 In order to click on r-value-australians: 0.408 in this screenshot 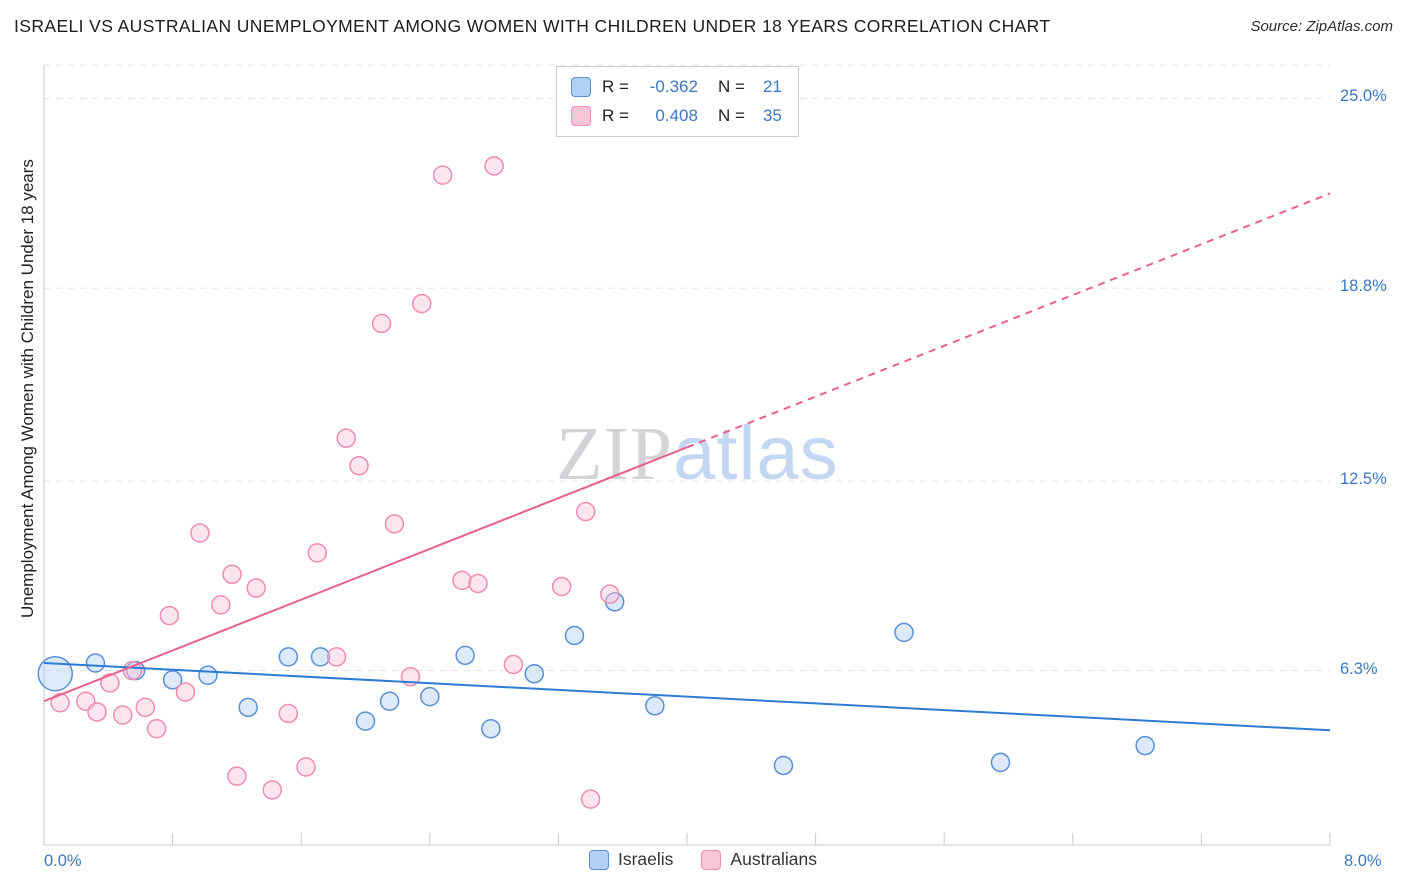, I will do `click(676, 115)`.